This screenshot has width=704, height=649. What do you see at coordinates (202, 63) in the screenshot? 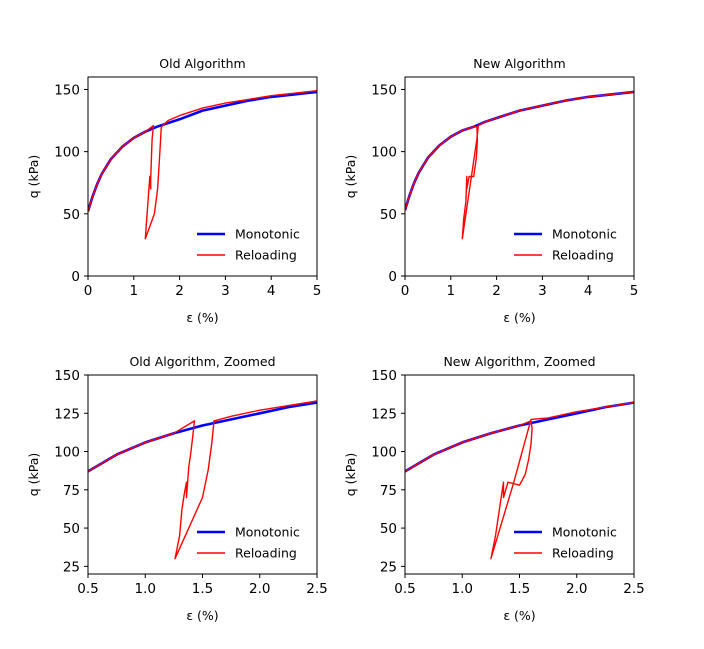
I see `chart-title: Old Algorithm` at bounding box center [202, 63].